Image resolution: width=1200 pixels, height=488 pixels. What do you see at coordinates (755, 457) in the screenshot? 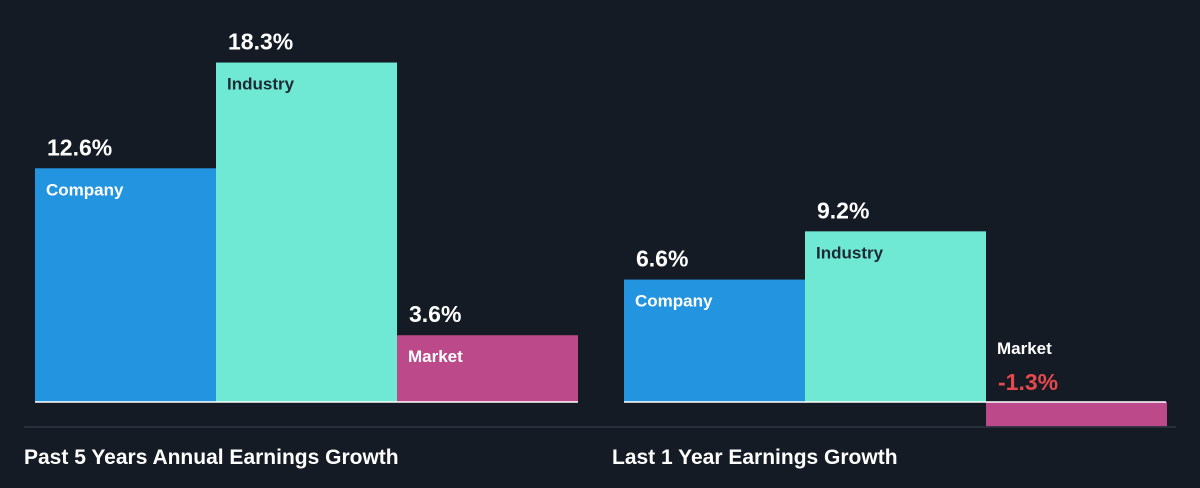
I see `chart-title: Last 1 Year Earnings Growth` at bounding box center [755, 457].